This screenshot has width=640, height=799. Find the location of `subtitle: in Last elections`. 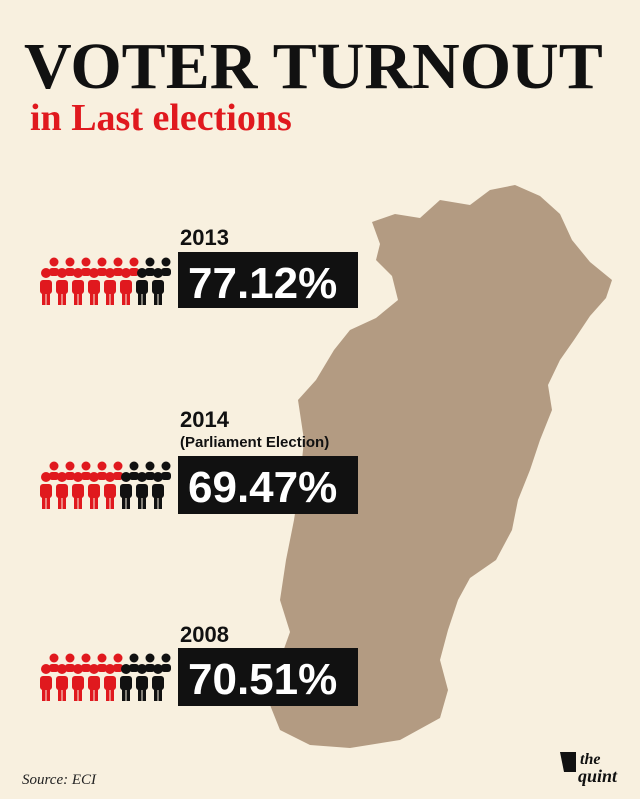

subtitle: in Last elections is located at coordinates (161, 118).